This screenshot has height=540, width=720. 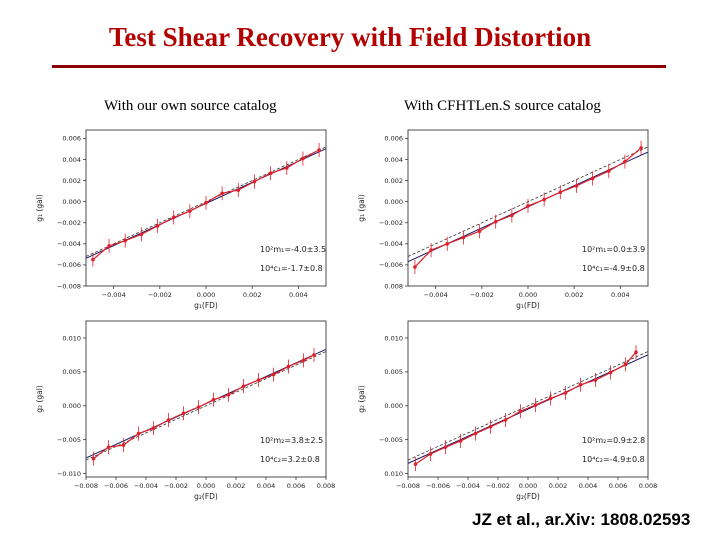 I want to click on y-axis-label: g₂ (gal), so click(x=361, y=399).